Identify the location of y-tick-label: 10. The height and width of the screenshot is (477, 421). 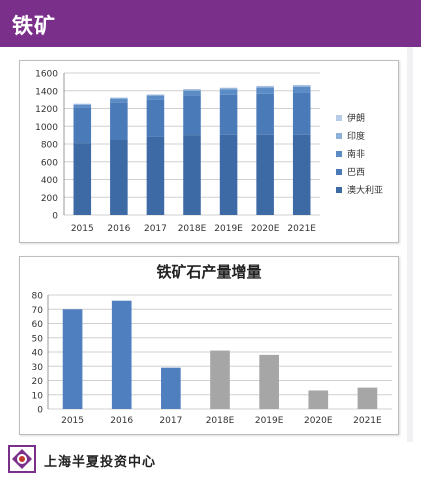
(38, 396).